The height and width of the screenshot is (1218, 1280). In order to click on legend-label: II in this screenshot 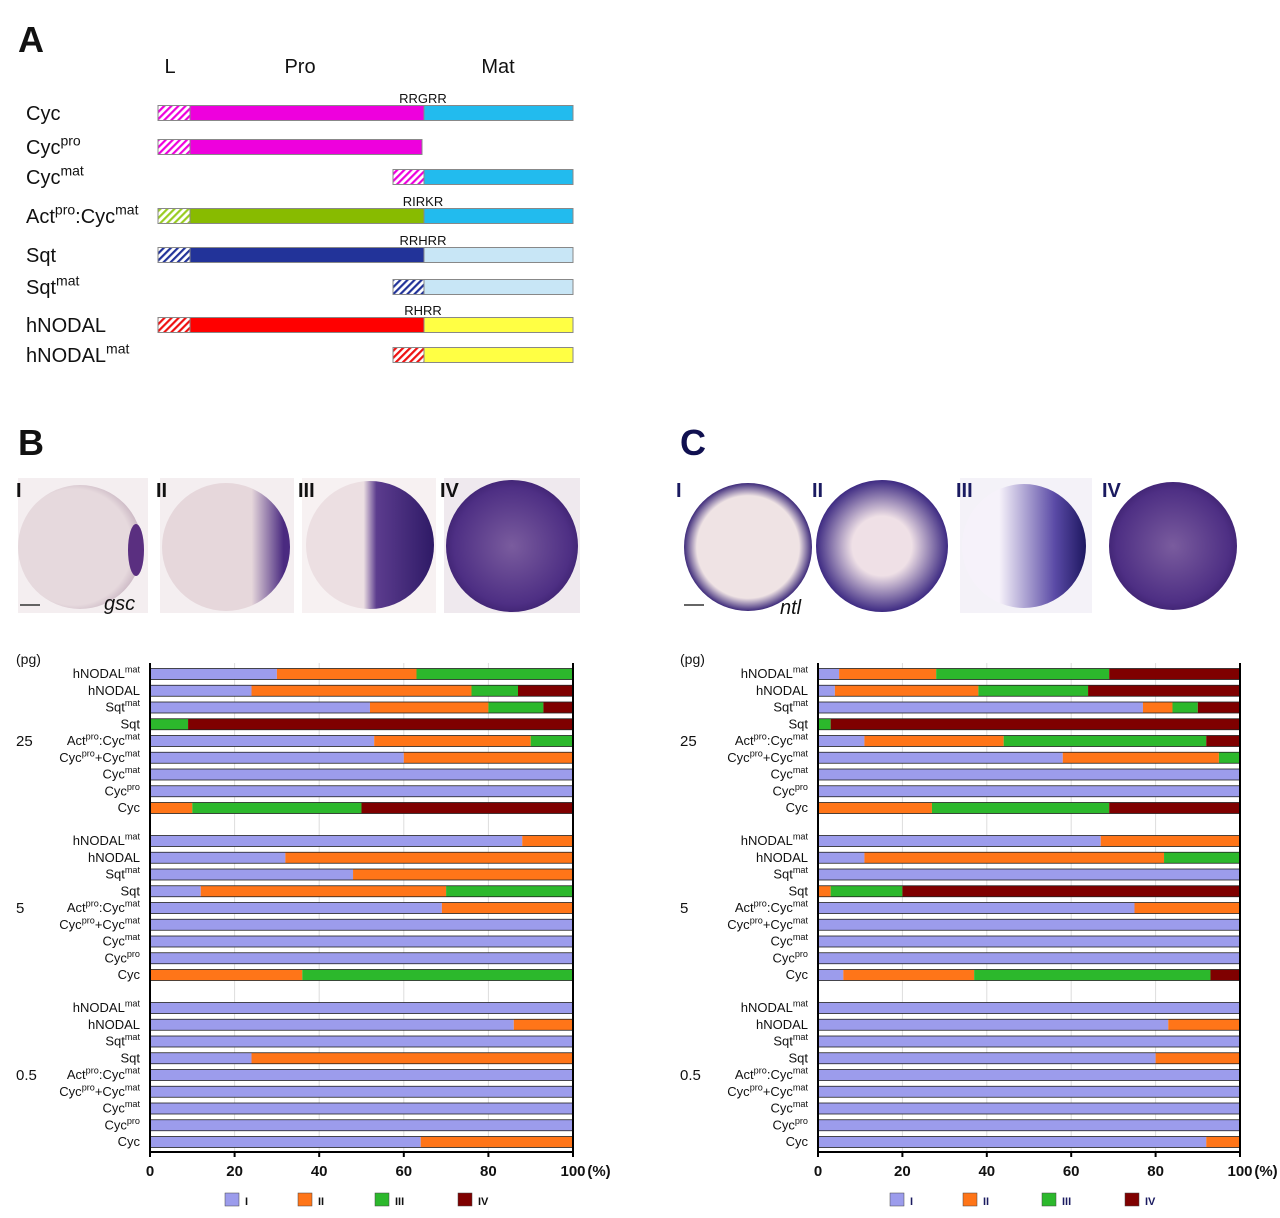, I will do `click(321, 1202)`.